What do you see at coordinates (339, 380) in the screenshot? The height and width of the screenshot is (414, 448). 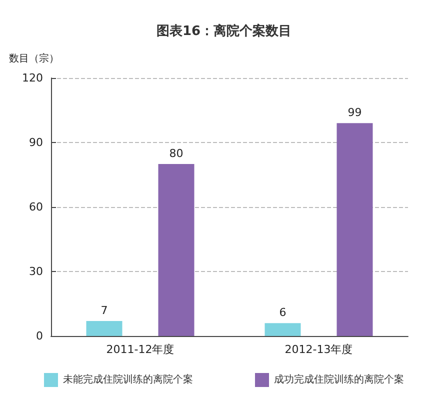 I see `legend-label: 成功完成住院训练的离院个案` at bounding box center [339, 380].